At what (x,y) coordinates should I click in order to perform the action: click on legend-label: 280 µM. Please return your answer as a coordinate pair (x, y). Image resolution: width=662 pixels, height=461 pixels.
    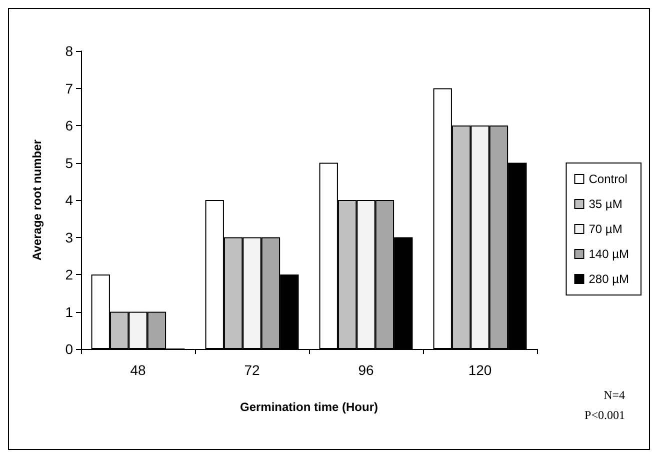
    Looking at the image, I should click on (609, 279).